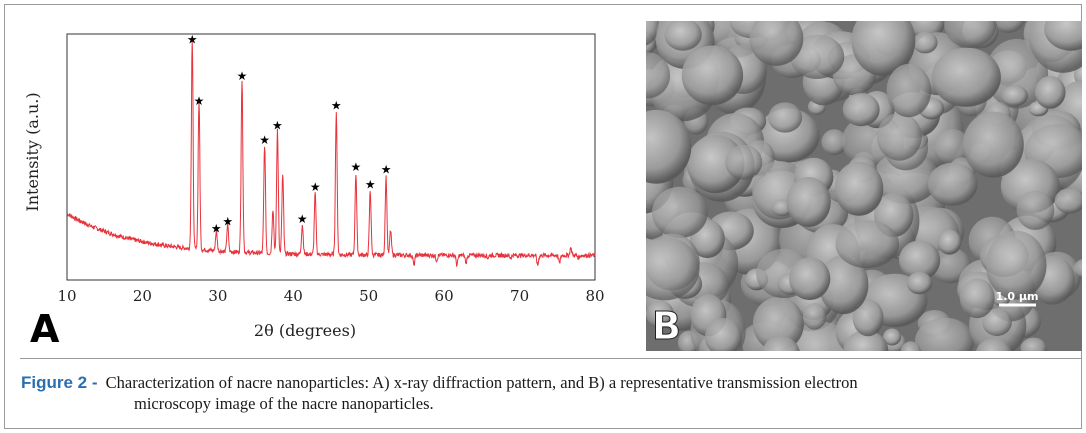  Describe the element at coordinates (368, 296) in the screenshot. I see `x-tick-label: 50` at that location.